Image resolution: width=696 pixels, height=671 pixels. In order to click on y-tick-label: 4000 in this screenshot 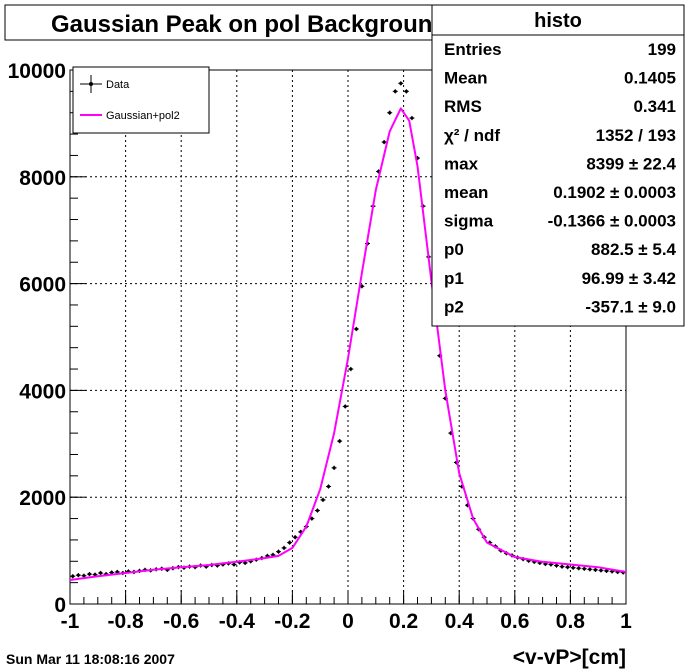, I will do `click(42, 391)`.